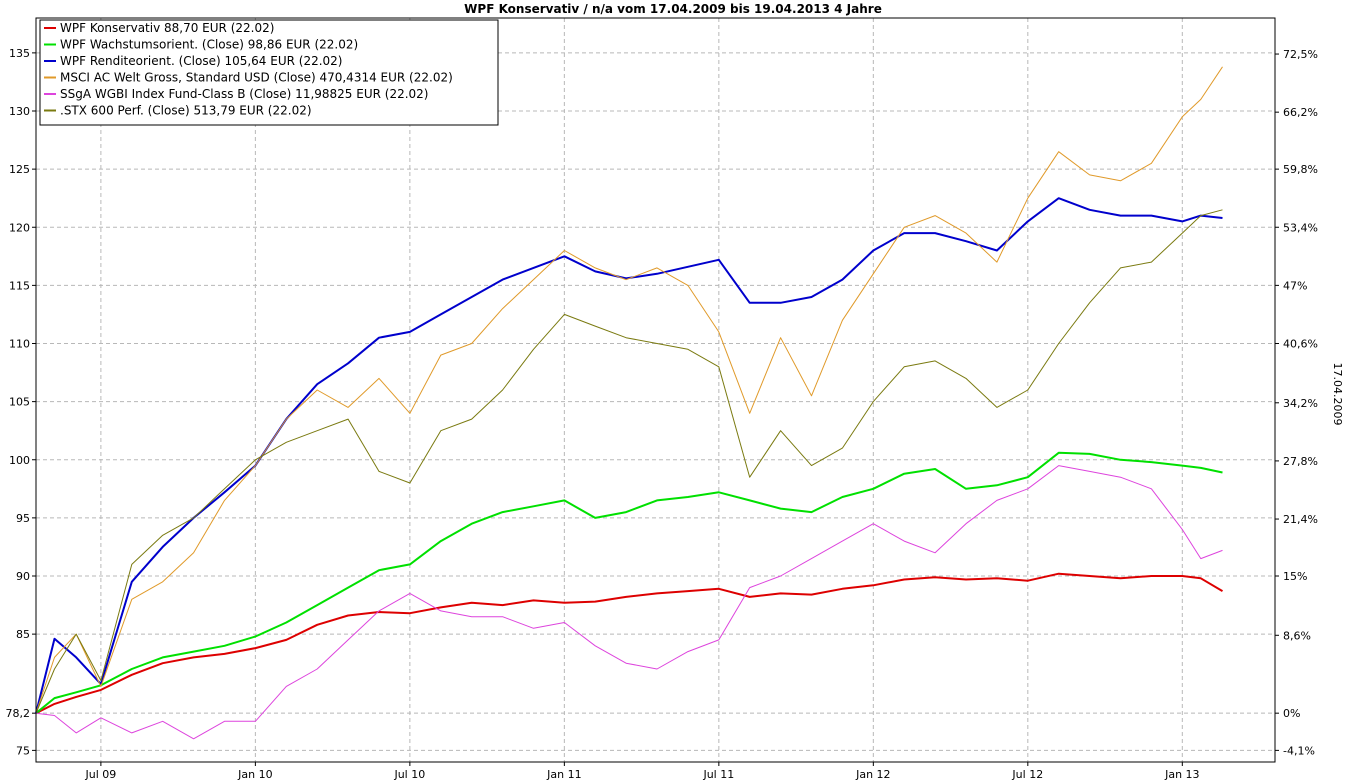 The width and height of the screenshot is (1347, 781). What do you see at coordinates (23, 750) in the screenshot?
I see `left-tick-label: 75` at bounding box center [23, 750].